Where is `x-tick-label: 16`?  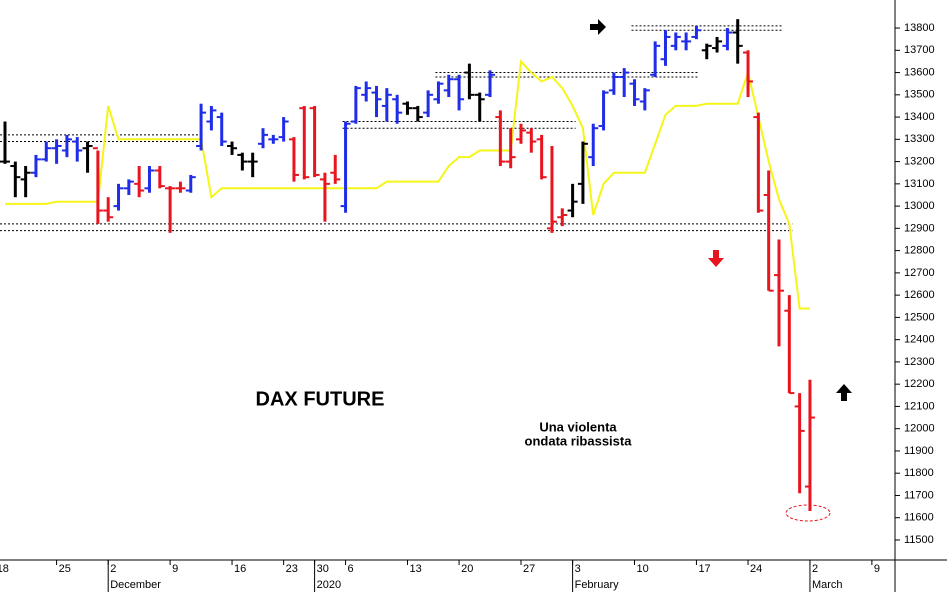
x-tick-label: 16 is located at coordinates (240, 569).